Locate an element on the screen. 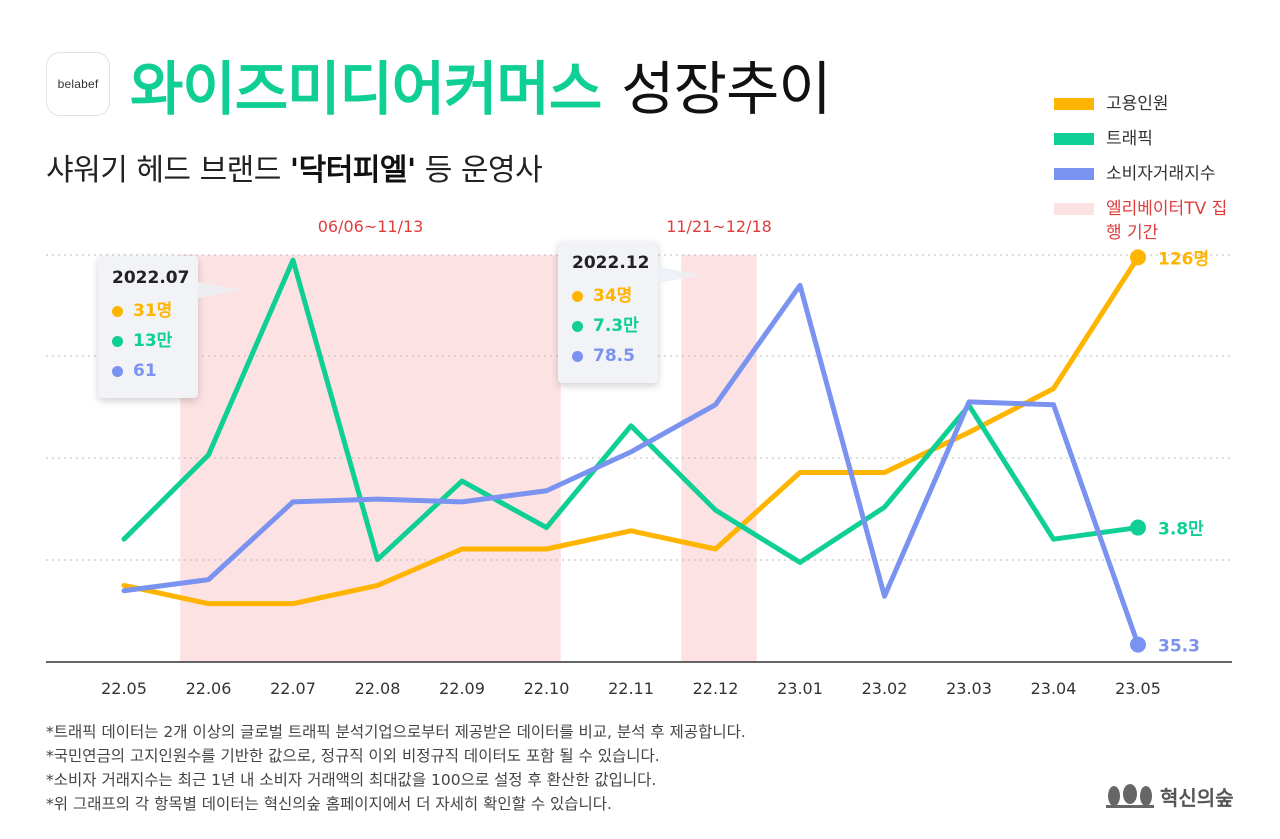 The width and height of the screenshot is (1280, 839). end-value-label: 126명 is located at coordinates (1183, 259).